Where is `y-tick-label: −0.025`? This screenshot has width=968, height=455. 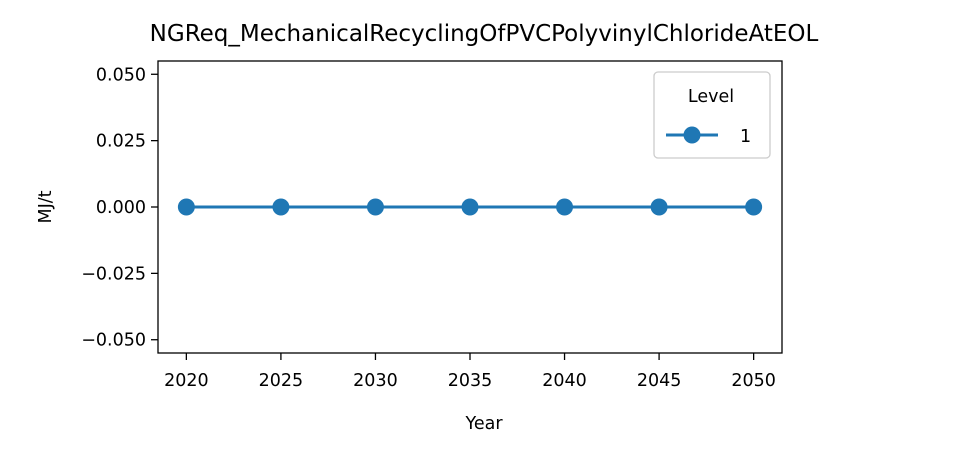 y-tick-label: −0.025 is located at coordinates (113, 274).